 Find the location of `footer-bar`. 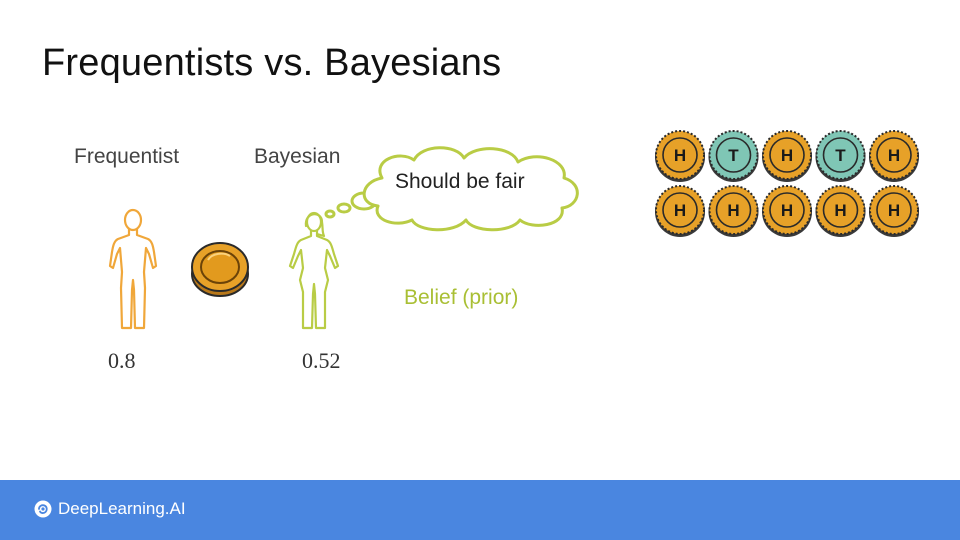

footer-bar is located at coordinates (480, 510).